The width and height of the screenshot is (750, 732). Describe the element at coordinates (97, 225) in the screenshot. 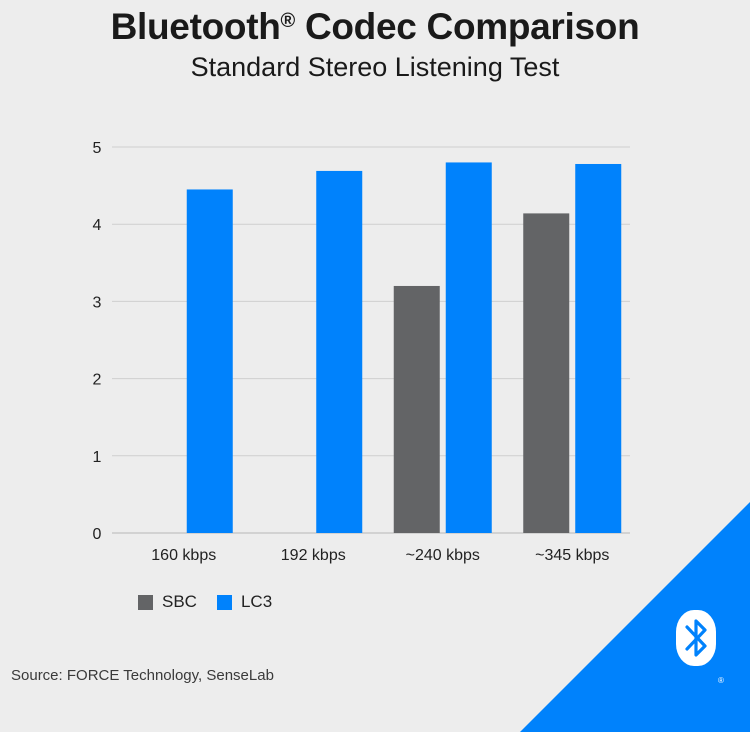

I see `y-tick-label: 4` at that location.